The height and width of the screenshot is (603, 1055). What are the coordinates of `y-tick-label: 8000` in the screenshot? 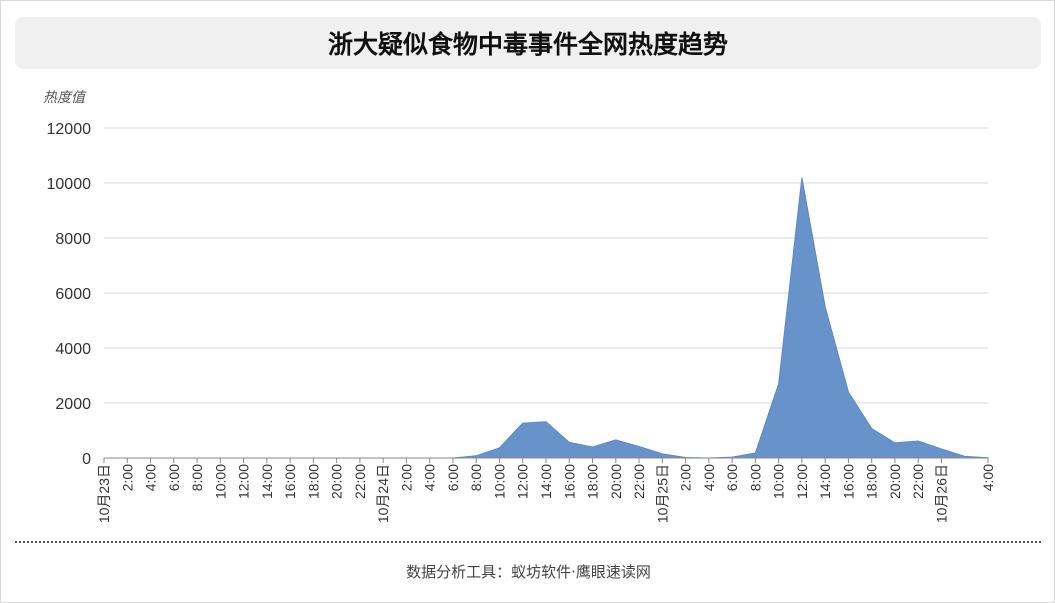 It's located at (73, 239).